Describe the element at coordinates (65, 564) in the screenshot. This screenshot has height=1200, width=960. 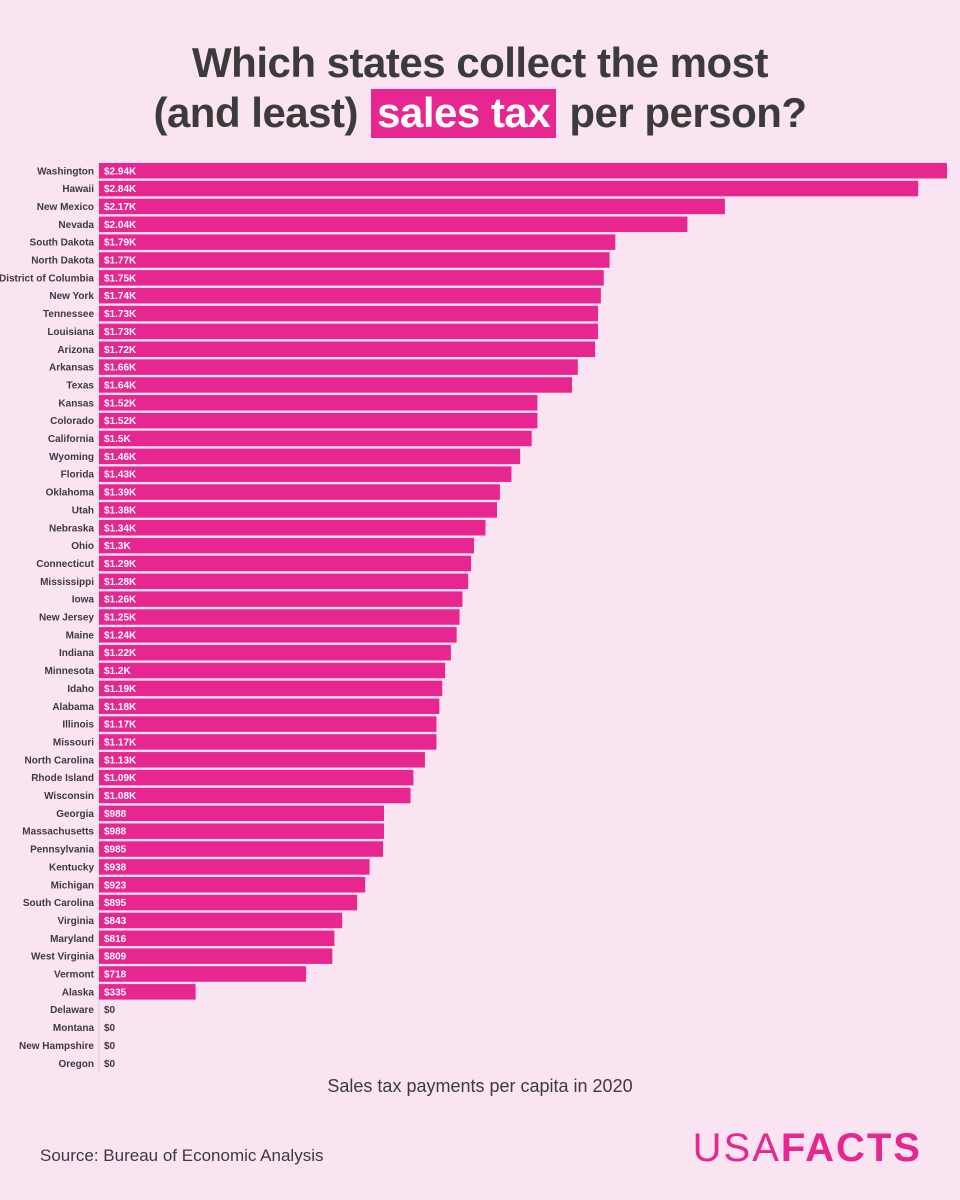
I see `state-label: Connecticut` at that location.